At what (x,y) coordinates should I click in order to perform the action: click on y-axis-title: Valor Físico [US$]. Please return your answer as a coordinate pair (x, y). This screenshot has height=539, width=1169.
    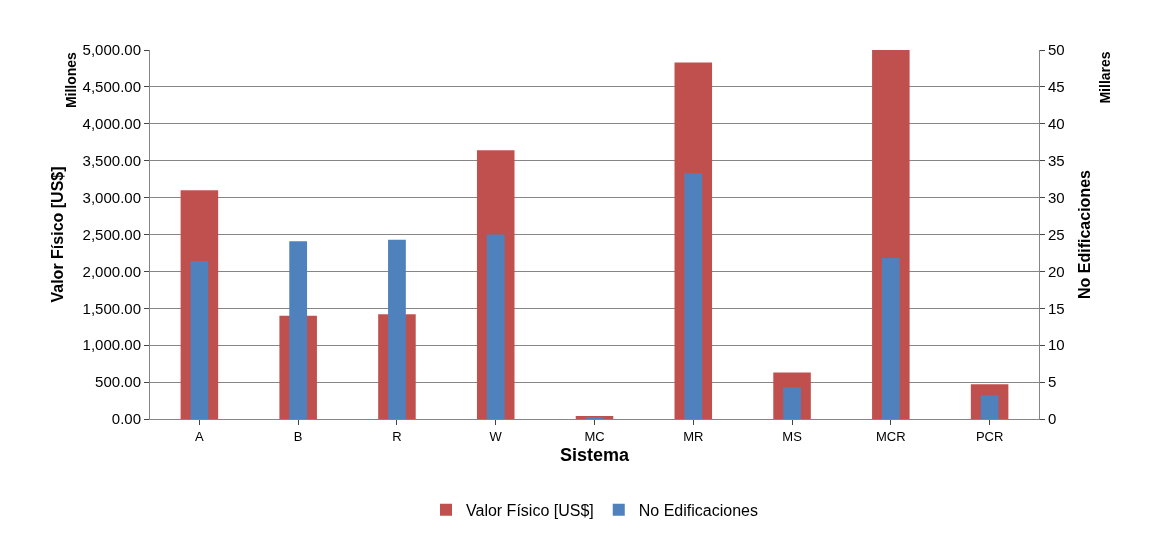
    Looking at the image, I should click on (57, 234).